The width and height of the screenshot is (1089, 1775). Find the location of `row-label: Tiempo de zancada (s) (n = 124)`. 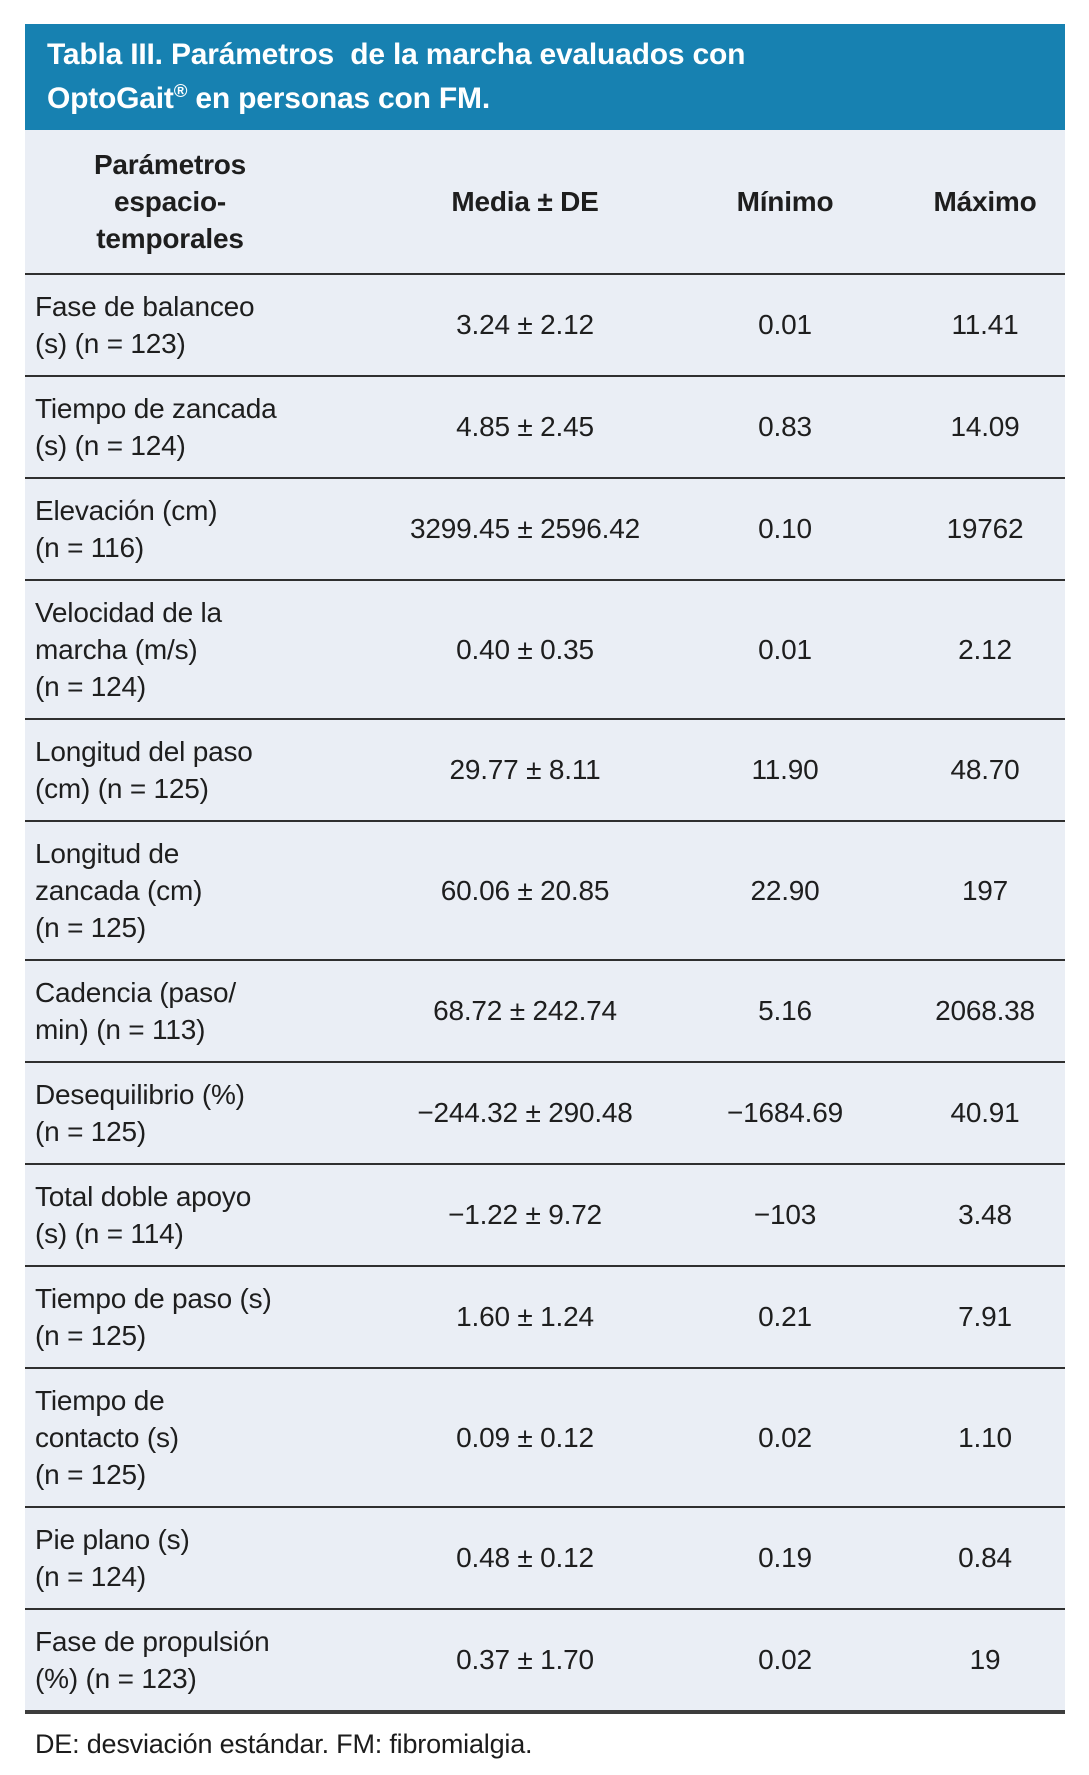

row-label: Tiempo de zancada (s) (n = 124) is located at coordinates (205, 426).